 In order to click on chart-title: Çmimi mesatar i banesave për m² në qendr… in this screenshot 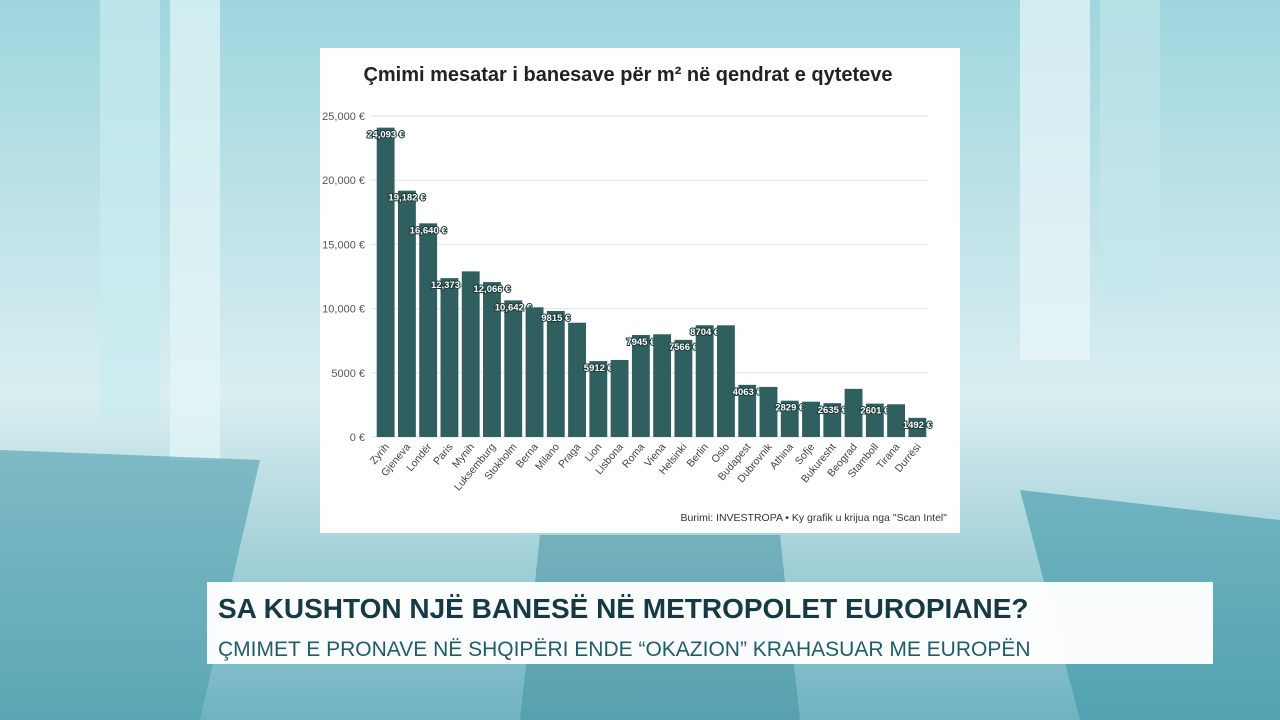, I will do `click(627, 75)`.